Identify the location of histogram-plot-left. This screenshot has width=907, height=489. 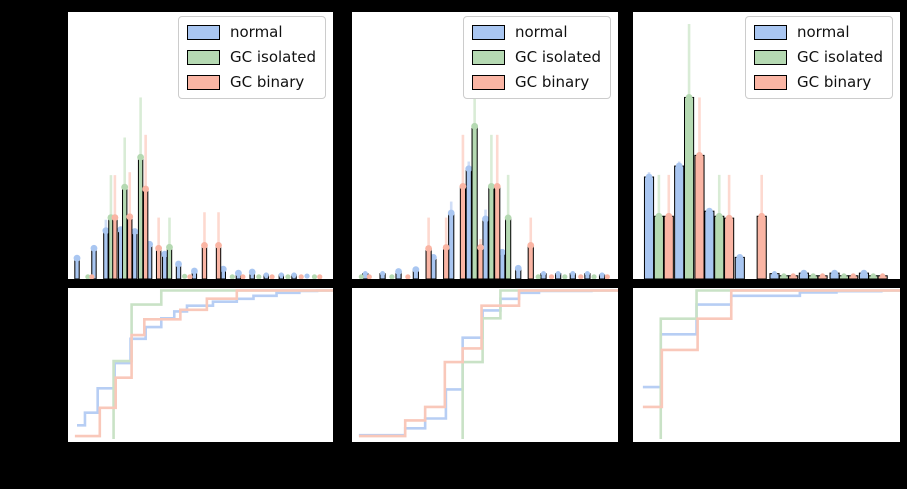
(198, 188).